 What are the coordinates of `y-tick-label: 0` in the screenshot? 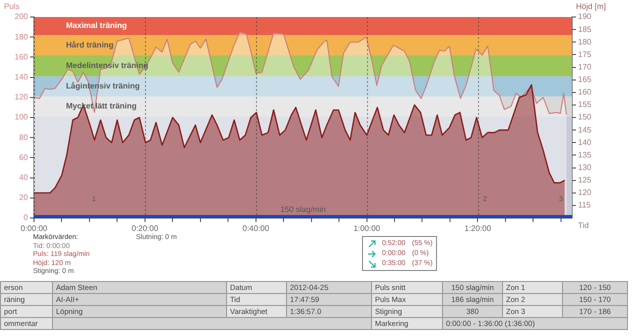 It's located at (26, 217).